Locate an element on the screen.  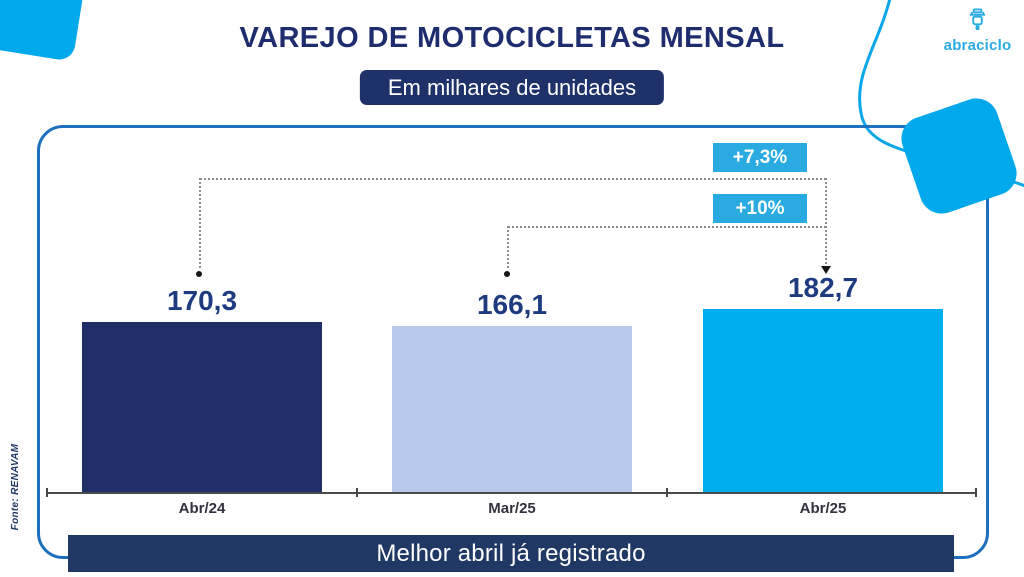
bar-value-label: 170,3 is located at coordinates (202, 300).